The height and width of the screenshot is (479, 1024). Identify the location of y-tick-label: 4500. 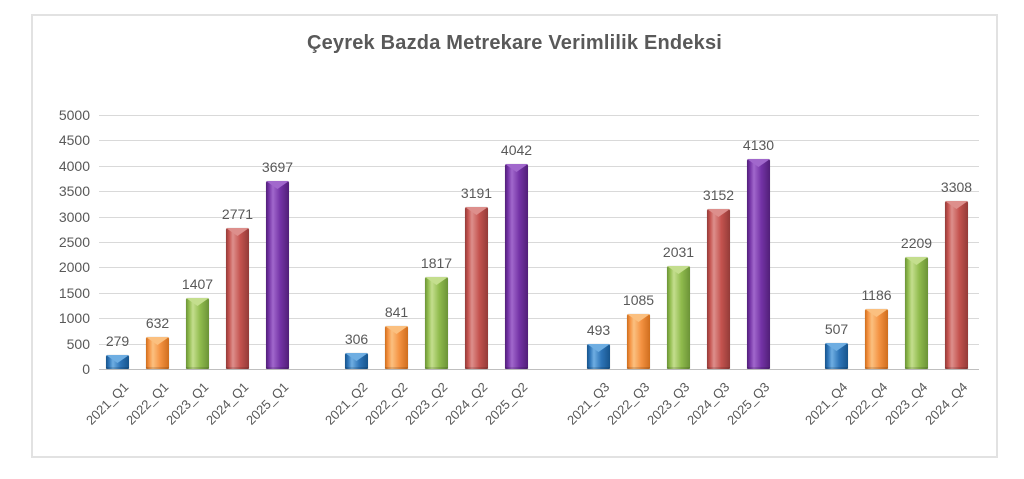
(74, 140).